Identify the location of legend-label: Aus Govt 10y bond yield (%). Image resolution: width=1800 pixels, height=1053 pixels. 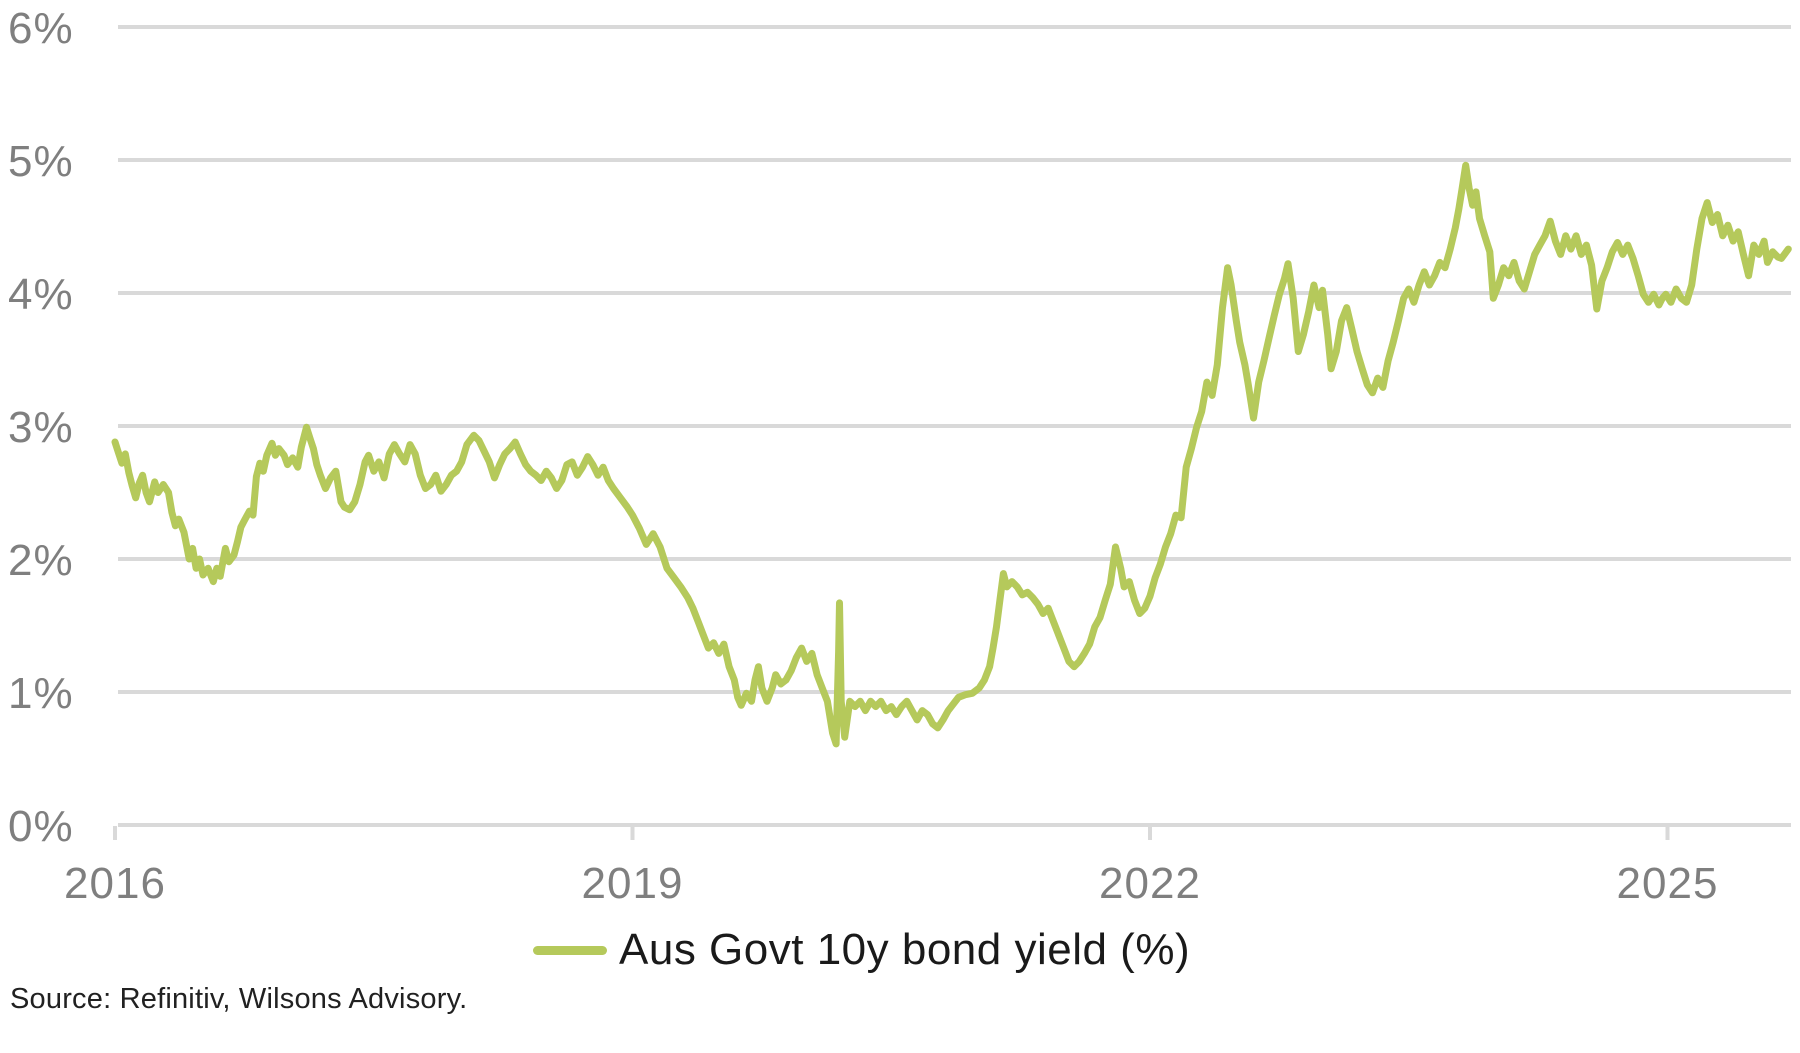
(905, 949).